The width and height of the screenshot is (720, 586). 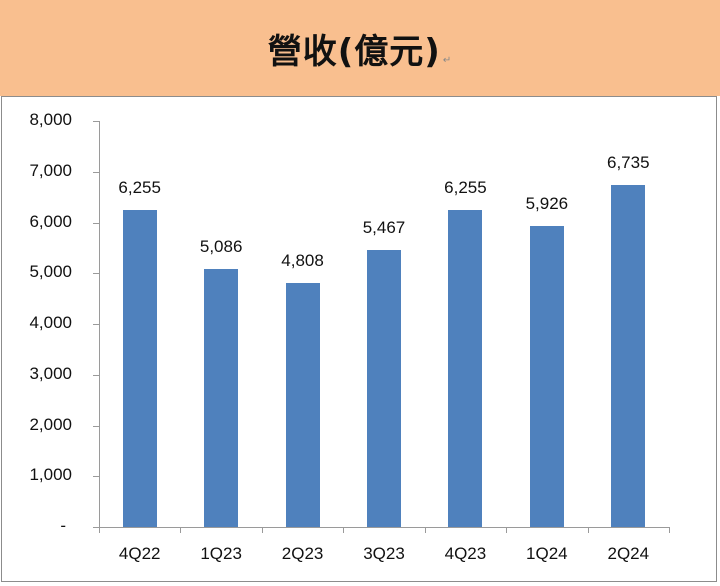 What do you see at coordinates (384, 227) in the screenshot?
I see `data-label: 5,467` at bounding box center [384, 227].